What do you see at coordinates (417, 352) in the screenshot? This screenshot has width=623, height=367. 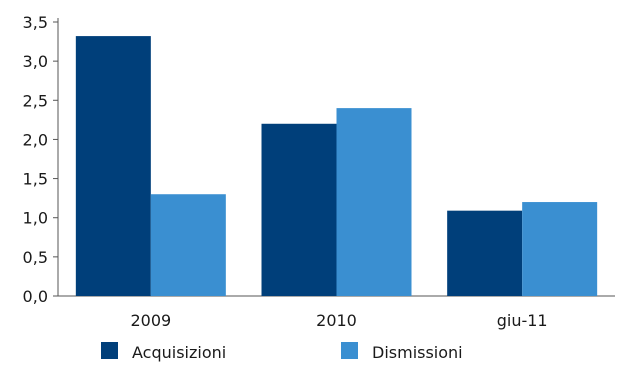 I see `legend-label-dismissioni: Dismissioni` at bounding box center [417, 352].